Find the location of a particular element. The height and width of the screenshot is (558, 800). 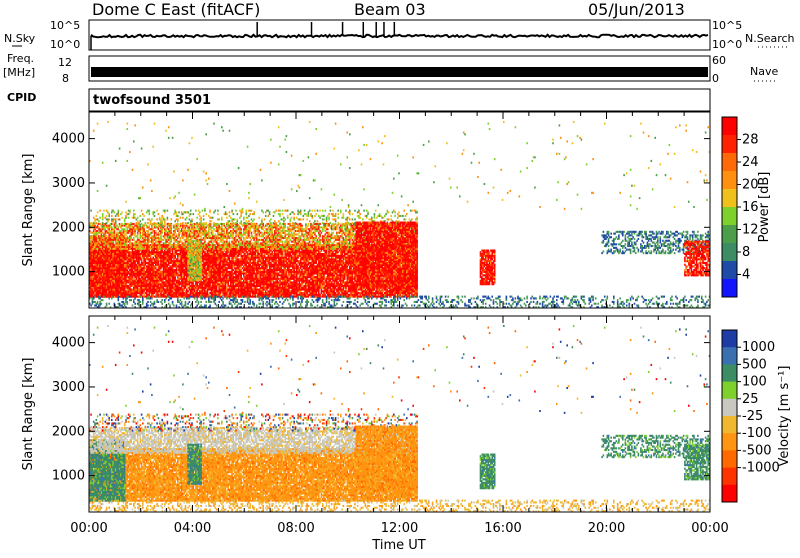

station-title: Dome C East (fitACF) is located at coordinates (176, 9).